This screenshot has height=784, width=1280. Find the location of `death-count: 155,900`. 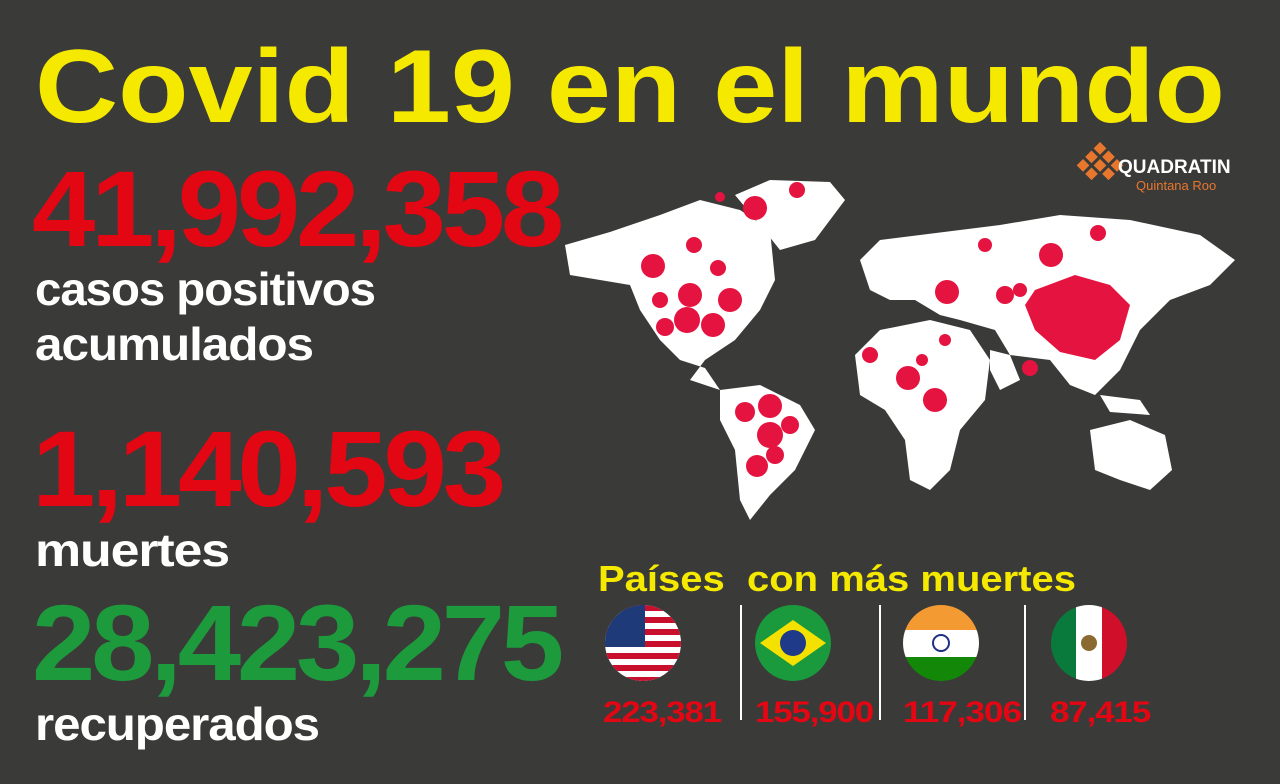

death-count: 155,900 is located at coordinates (814, 712).